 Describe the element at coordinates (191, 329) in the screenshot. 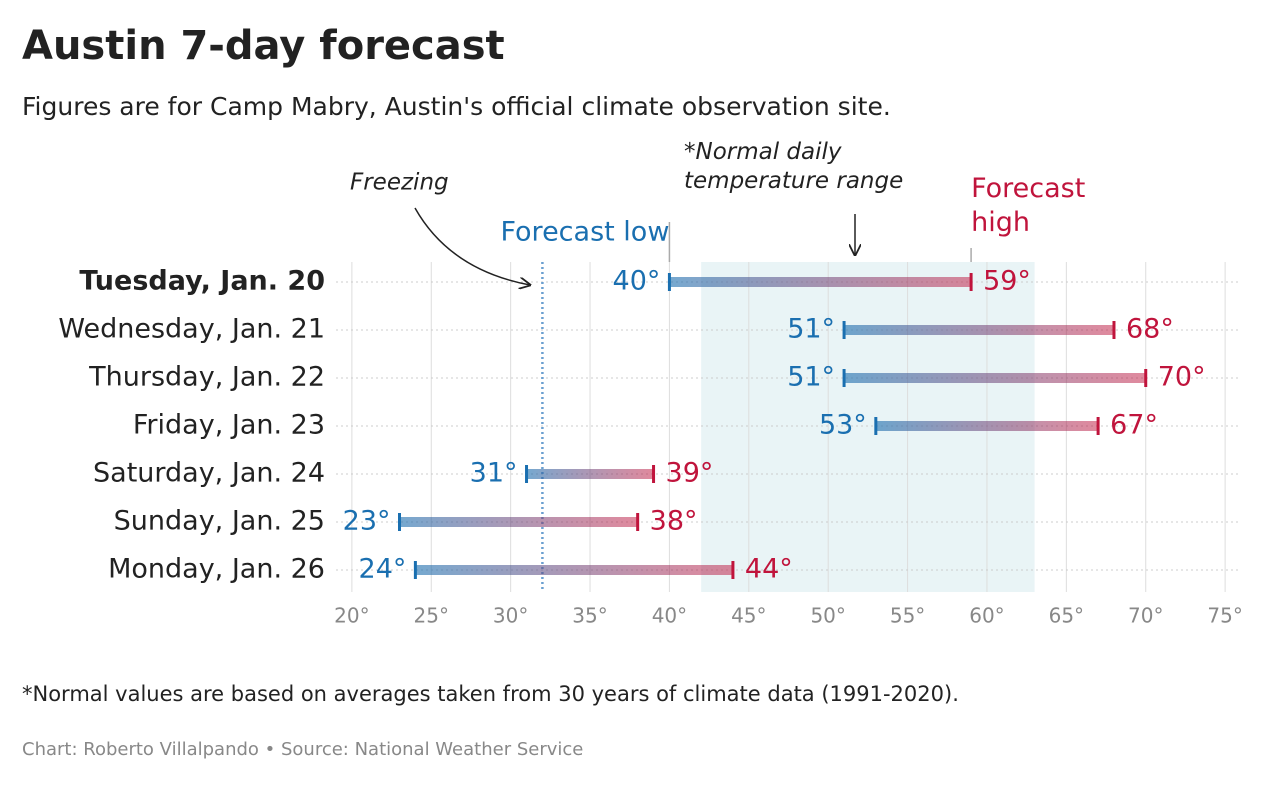

I see `y-tick-label: Wednesday, Jan. 21` at that location.